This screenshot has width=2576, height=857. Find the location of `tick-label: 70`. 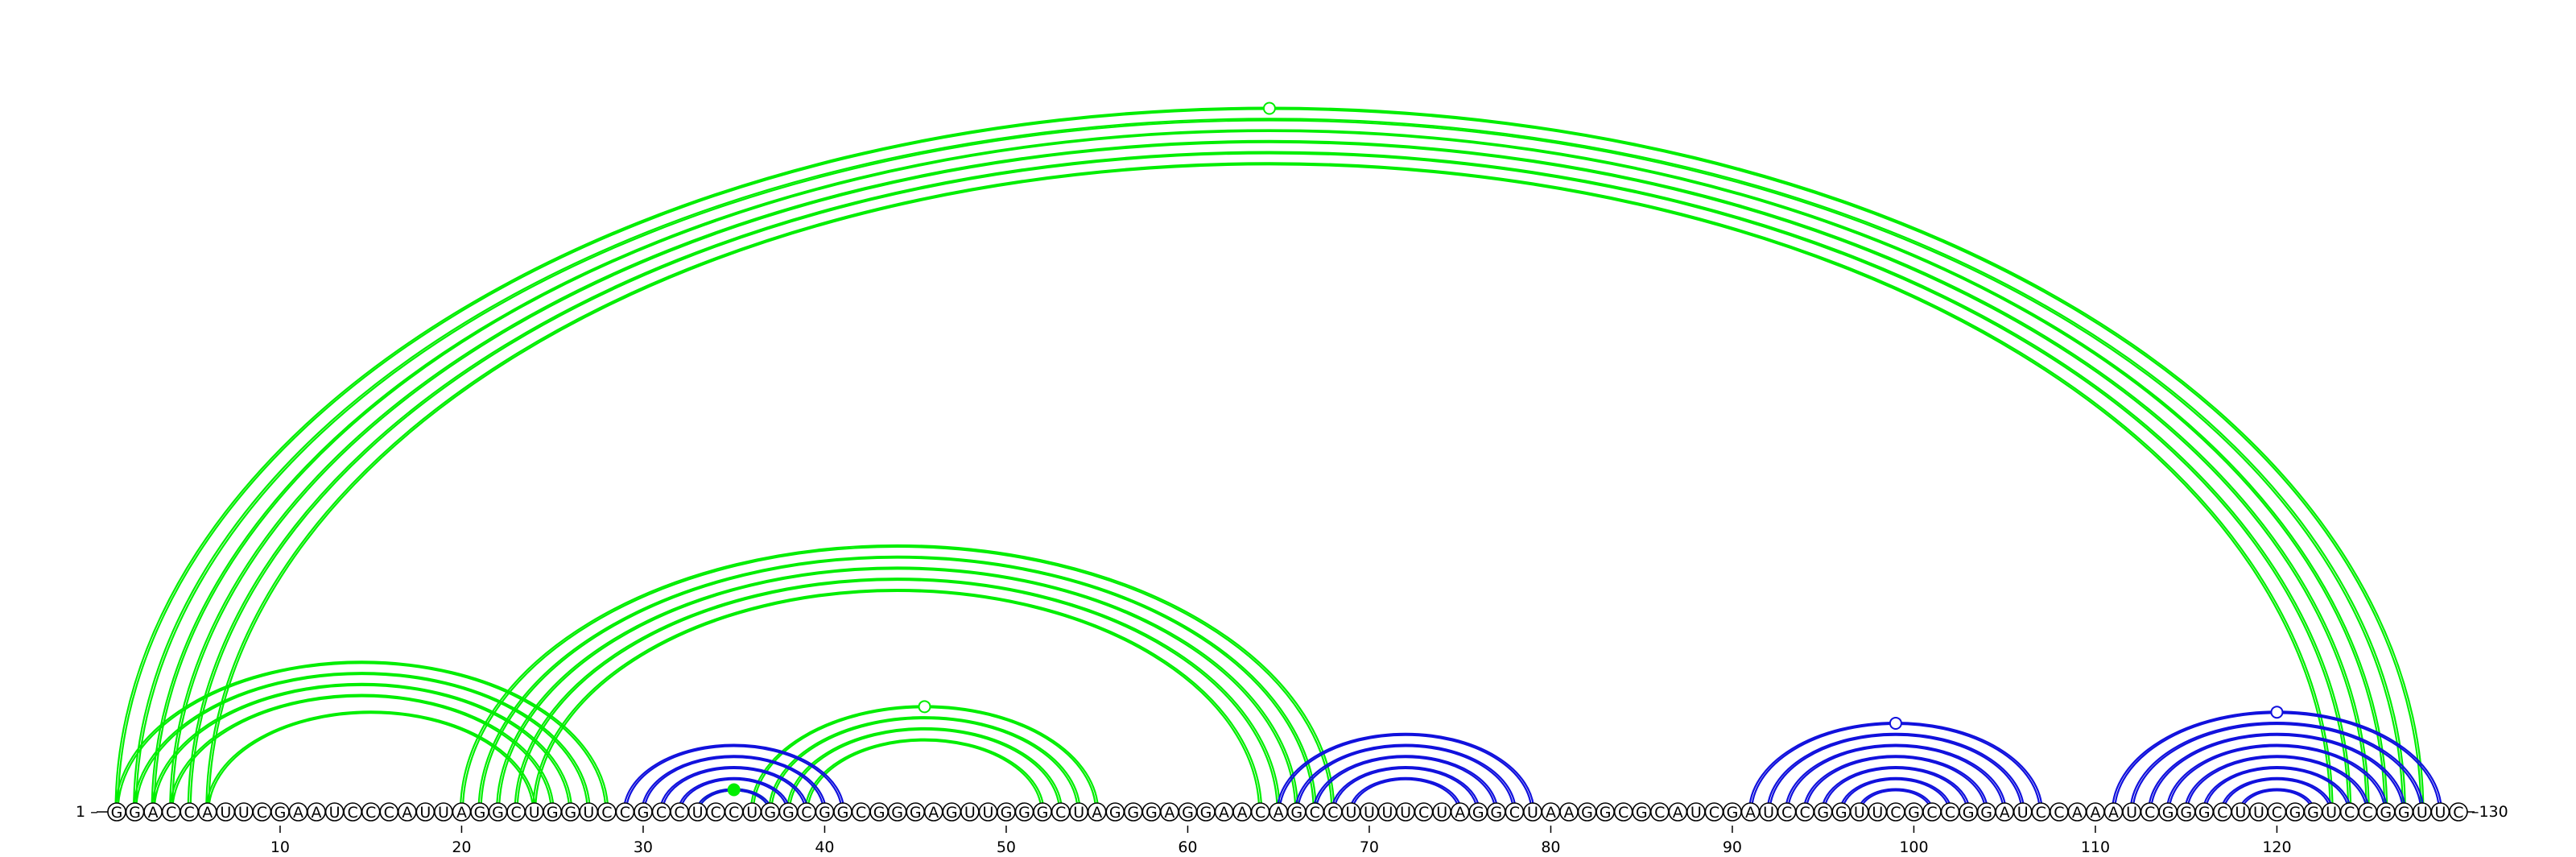

tick-label: 70 is located at coordinates (1369, 847).